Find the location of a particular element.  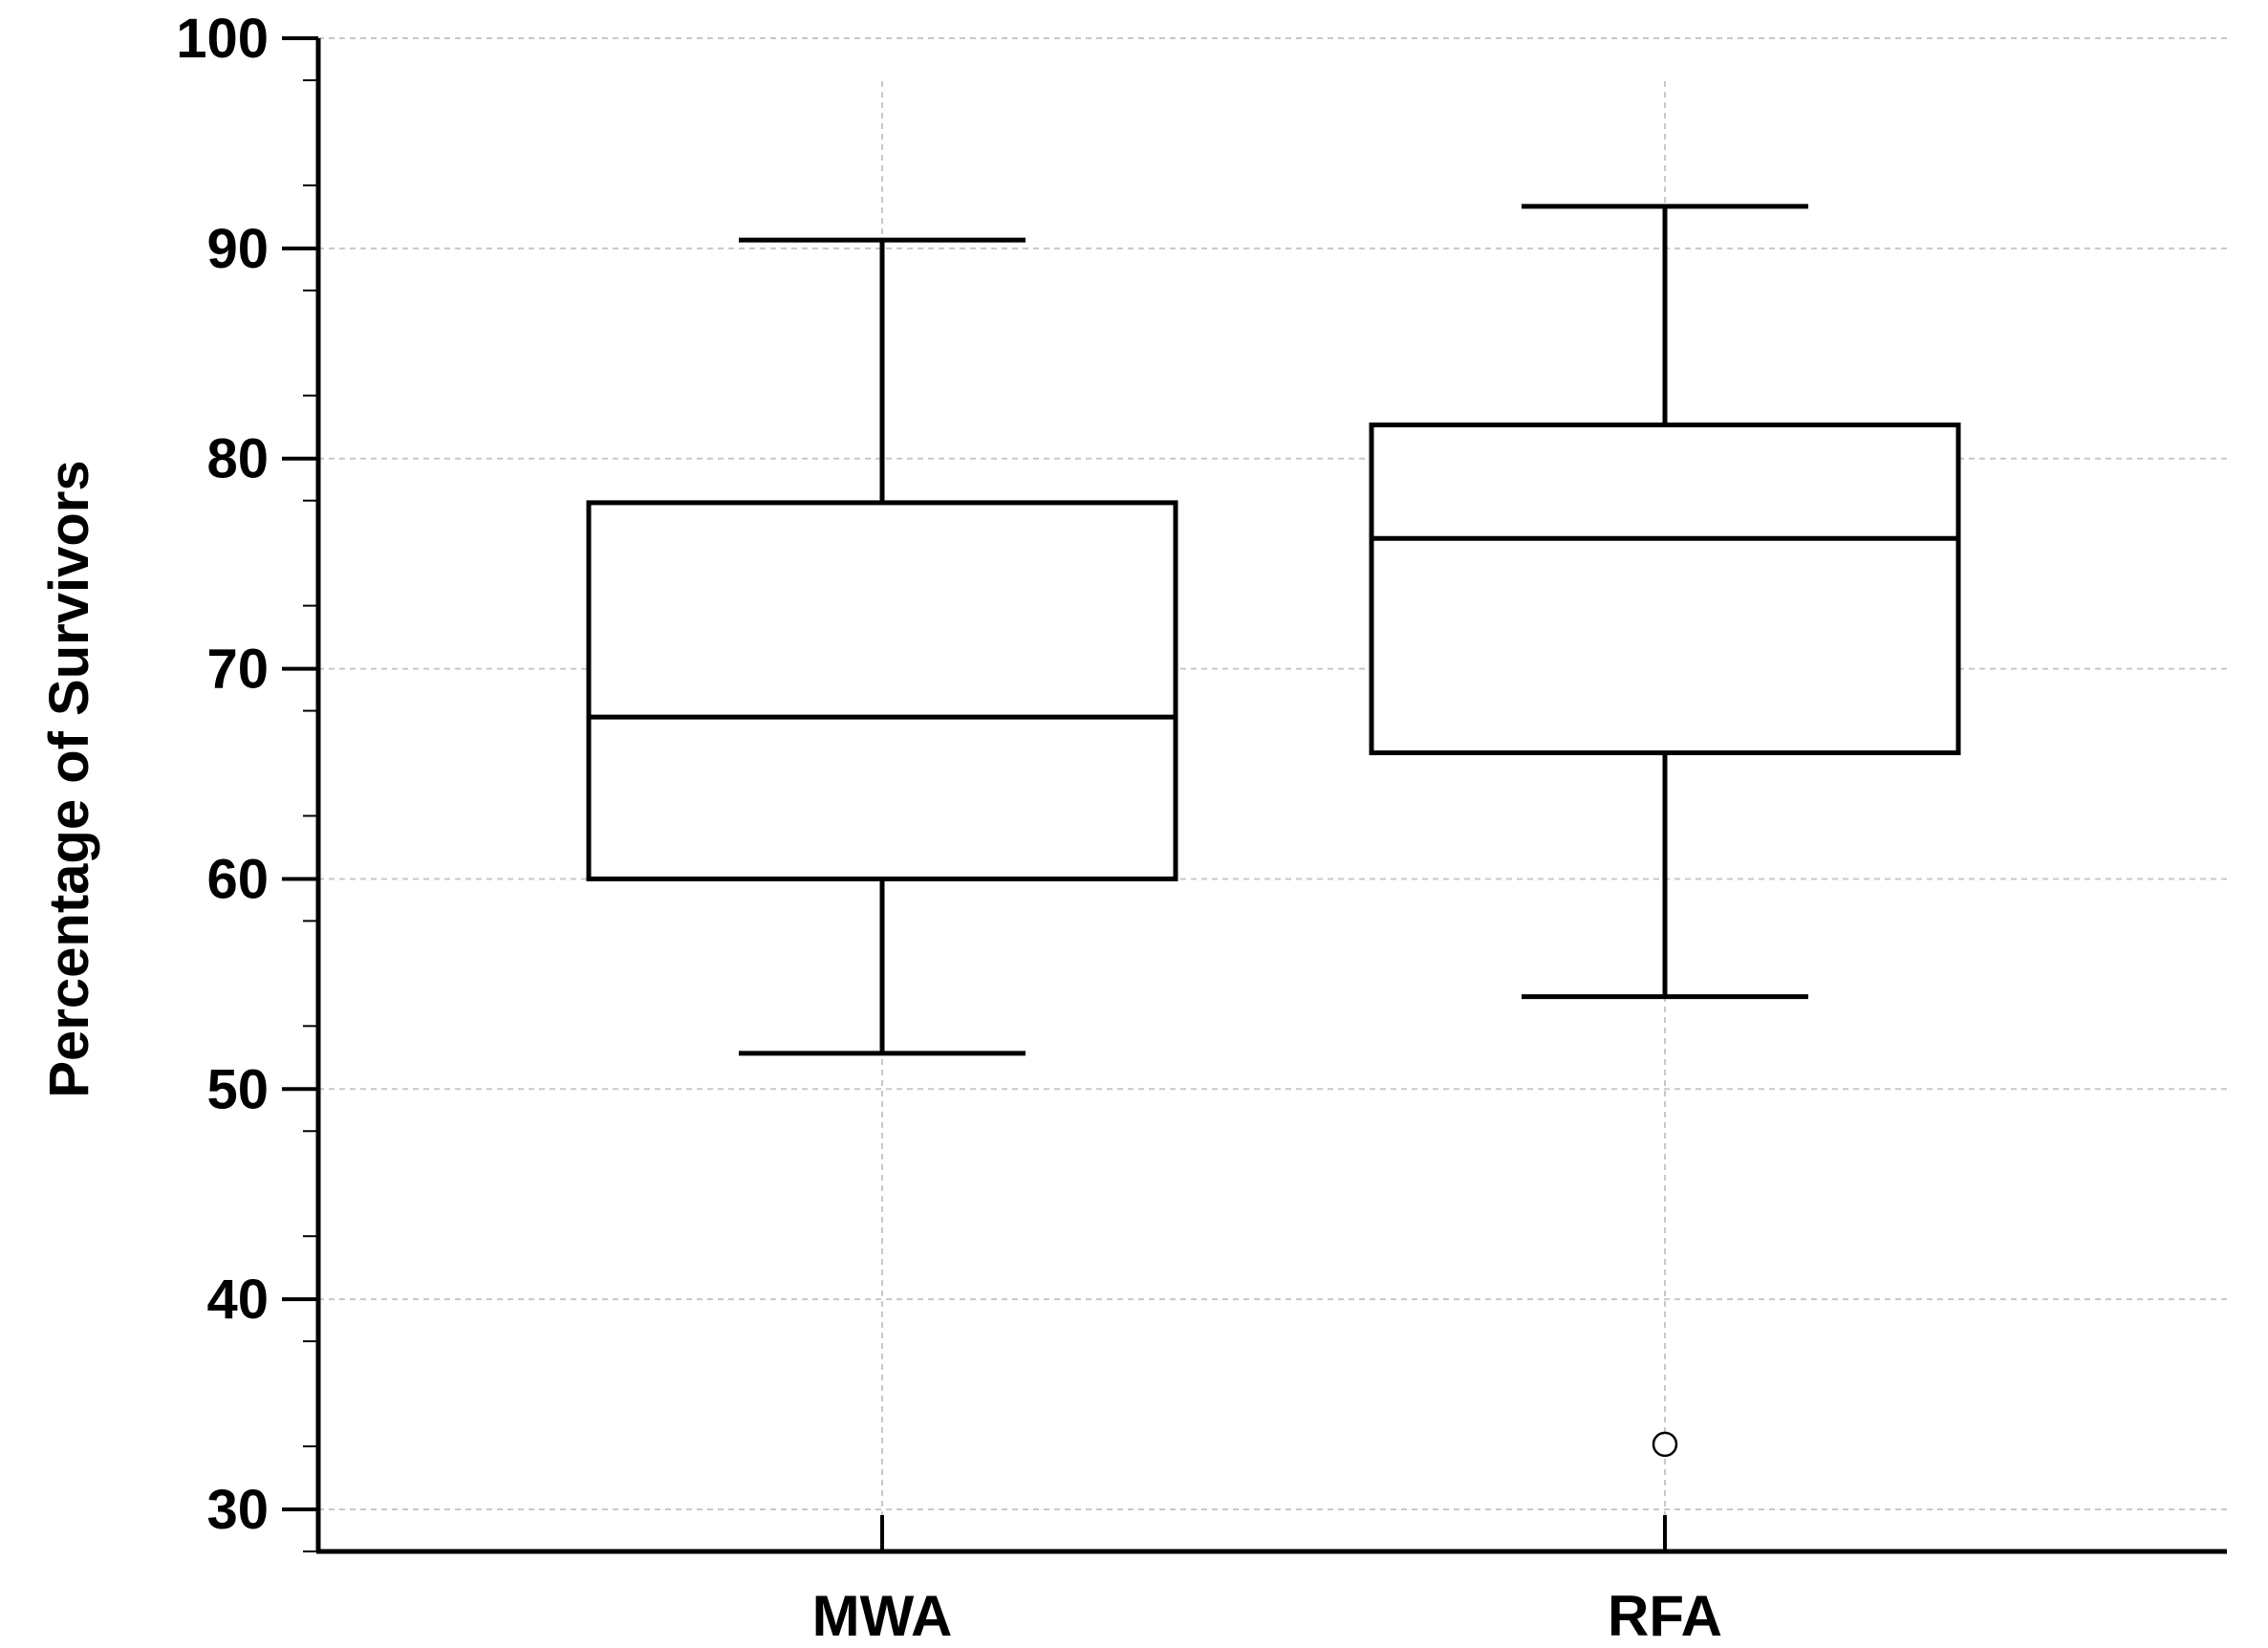

y-tick-label: 50 is located at coordinates (237, 1089).